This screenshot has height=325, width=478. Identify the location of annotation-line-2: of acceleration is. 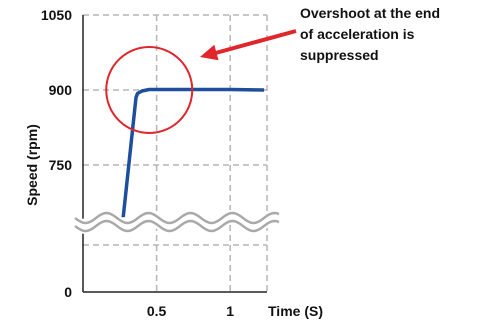
(357, 34).